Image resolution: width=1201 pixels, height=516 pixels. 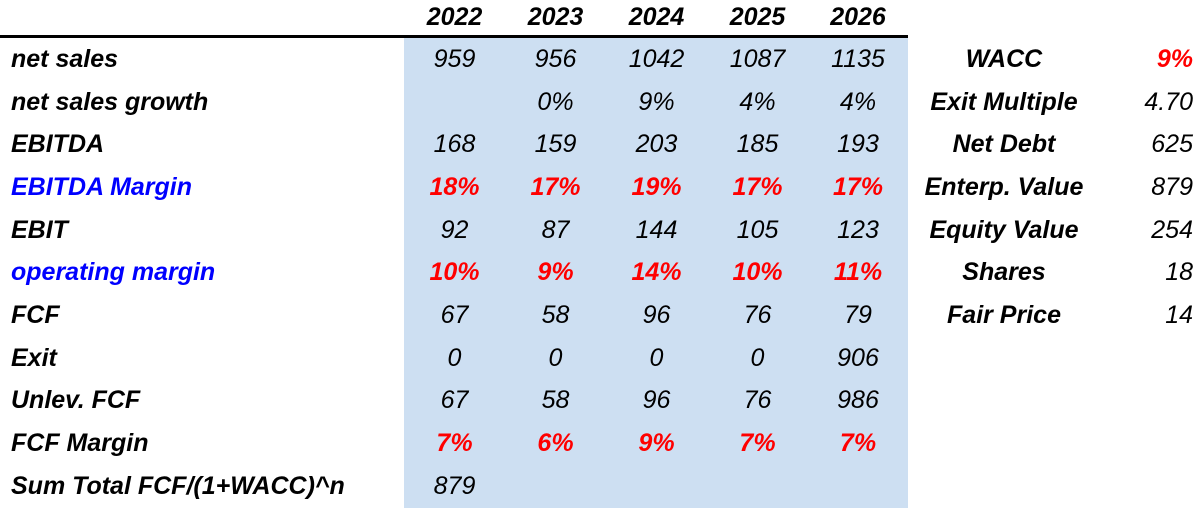 I want to click on data-cell: 123, so click(x=858, y=230).